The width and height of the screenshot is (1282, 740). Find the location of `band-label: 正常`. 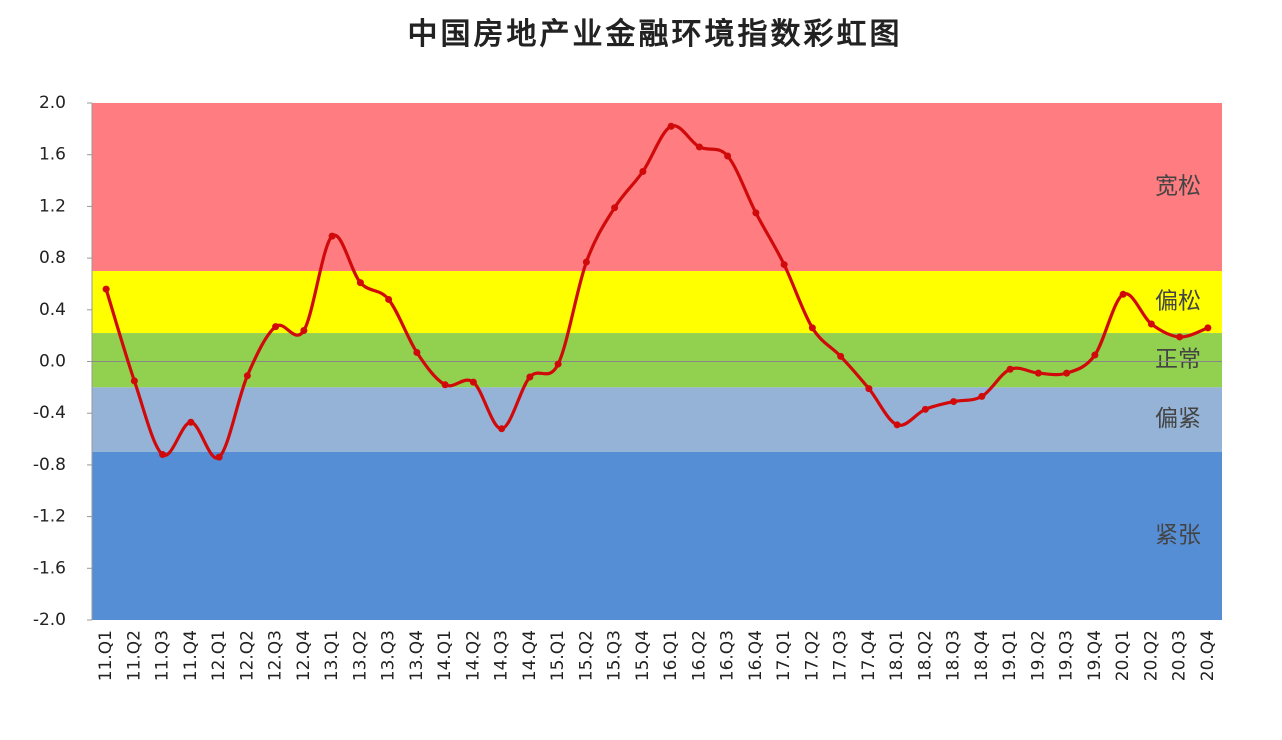

band-label: 正常 is located at coordinates (1178, 360).